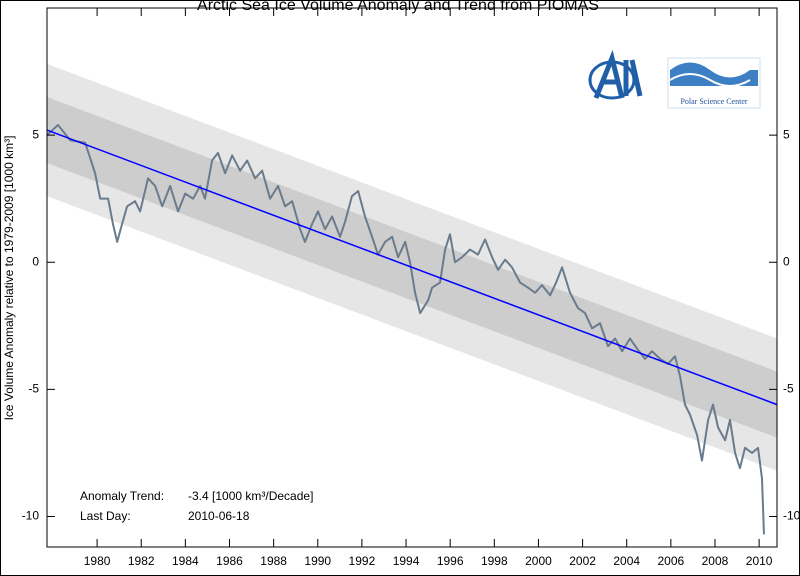  Describe the element at coordinates (250, 496) in the screenshot. I see `annotation-text: -3.4 [1000 km³/Decade]` at that location.